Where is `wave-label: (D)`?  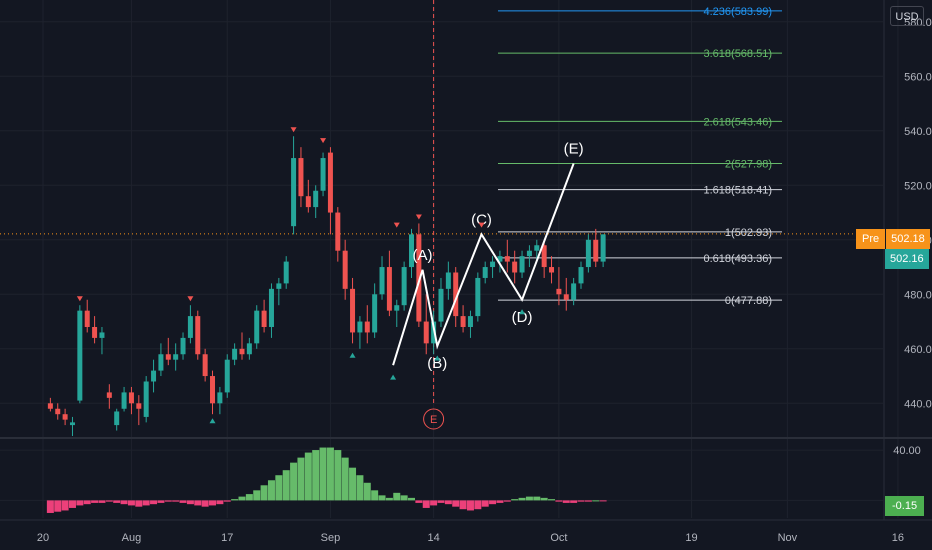
wave-label: (D) is located at coordinates (522, 317).